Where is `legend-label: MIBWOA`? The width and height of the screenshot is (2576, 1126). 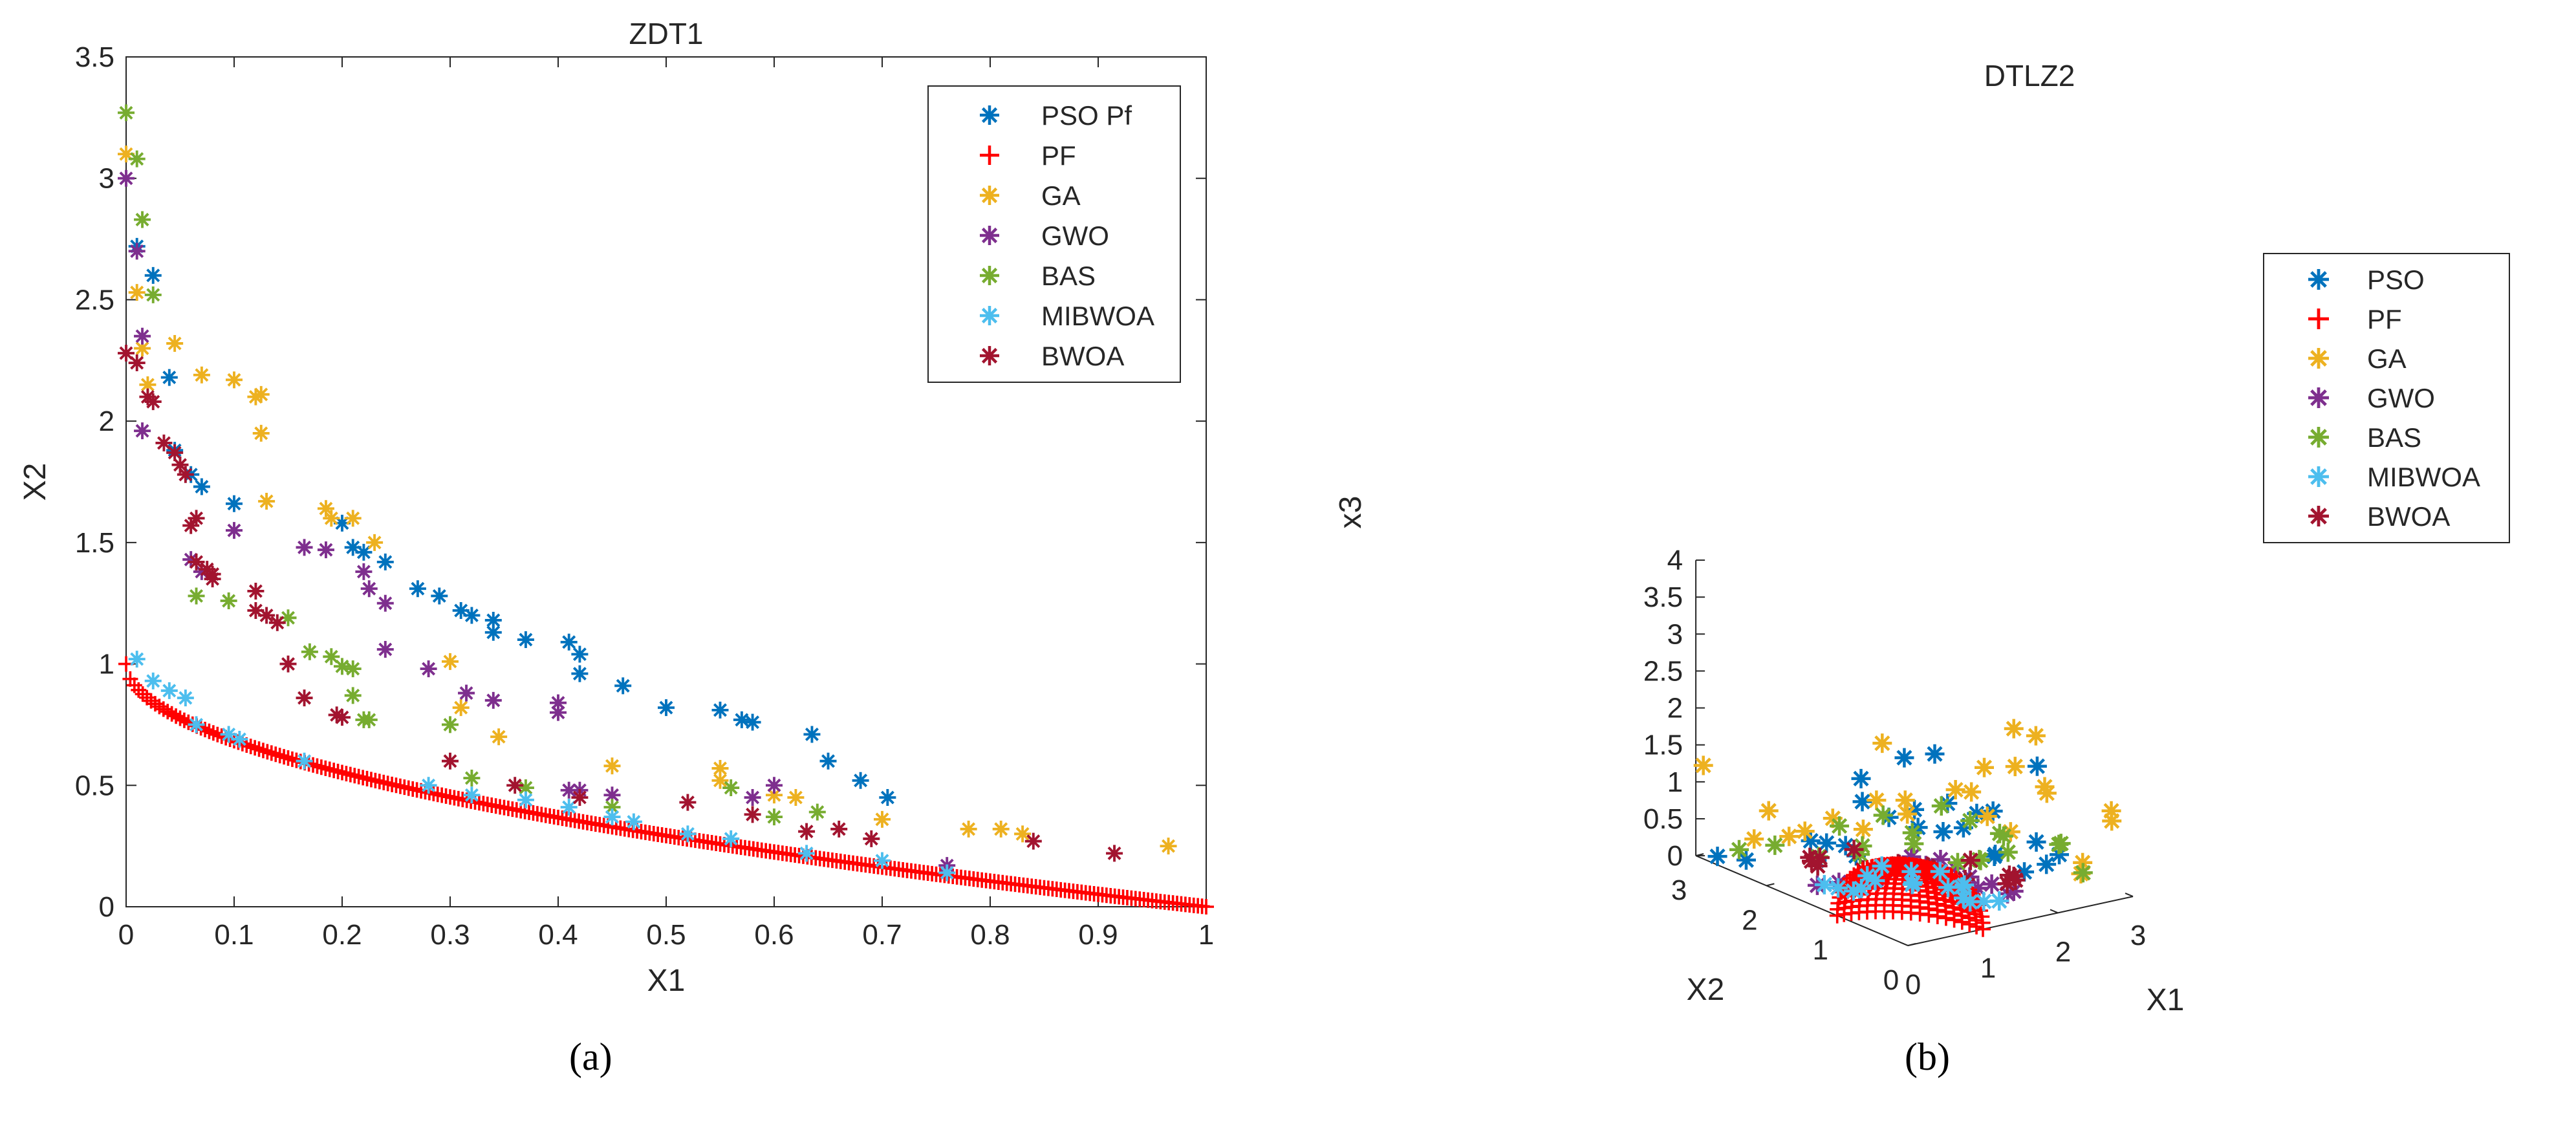 legend-label: MIBWOA is located at coordinates (2423, 477).